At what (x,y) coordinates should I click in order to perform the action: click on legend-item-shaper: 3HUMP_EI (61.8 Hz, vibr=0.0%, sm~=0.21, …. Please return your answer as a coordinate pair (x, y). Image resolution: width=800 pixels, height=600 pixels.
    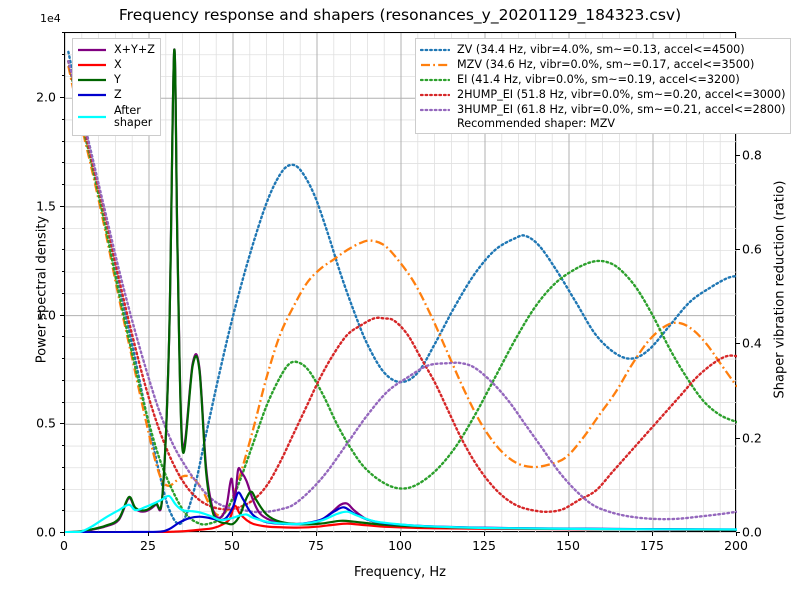
    Looking at the image, I should click on (602, 109).